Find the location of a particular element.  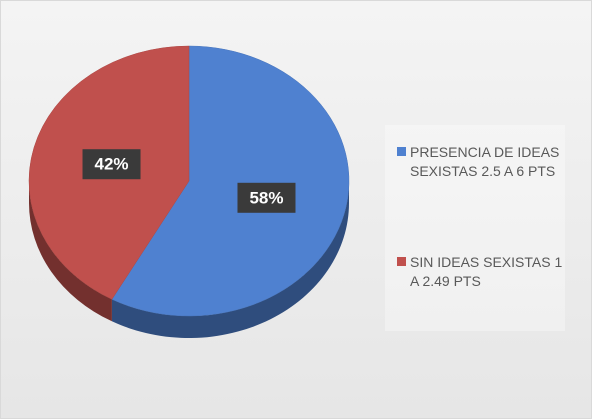

data-label: 42% is located at coordinates (111, 164).